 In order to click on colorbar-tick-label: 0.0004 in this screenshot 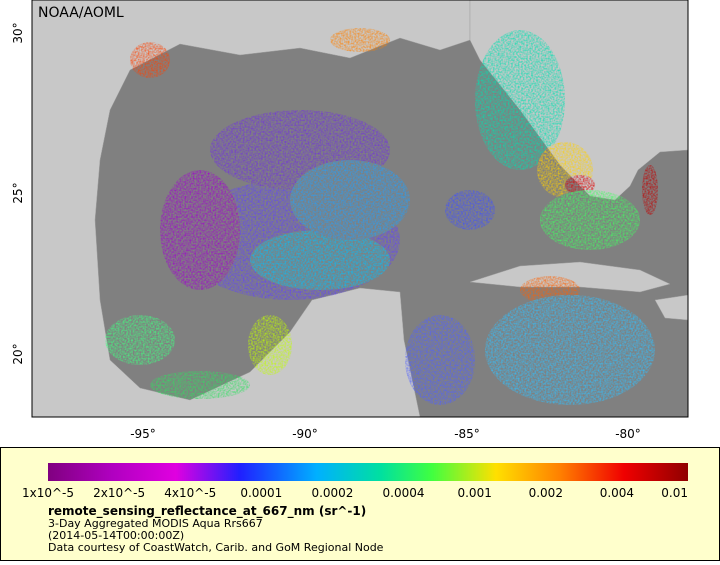, I will do `click(404, 493)`.